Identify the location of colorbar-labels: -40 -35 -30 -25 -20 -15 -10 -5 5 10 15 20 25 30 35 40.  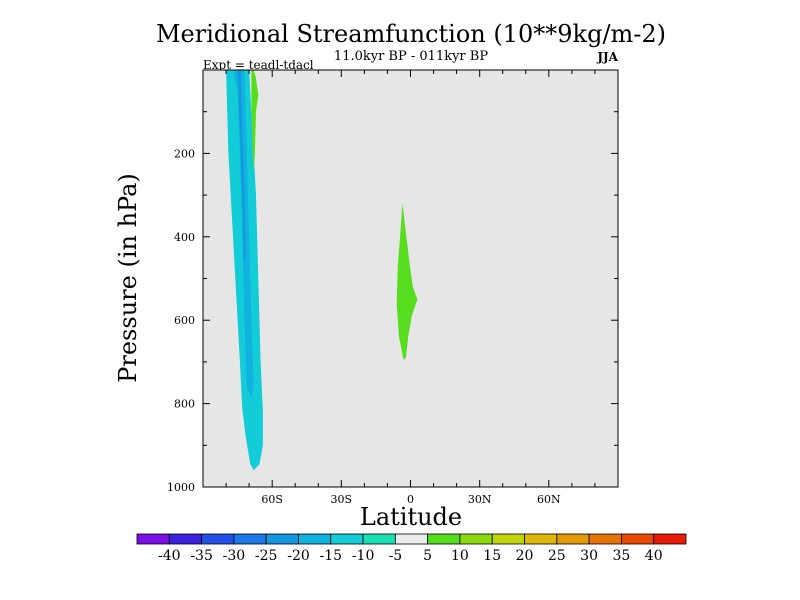
(410, 556).